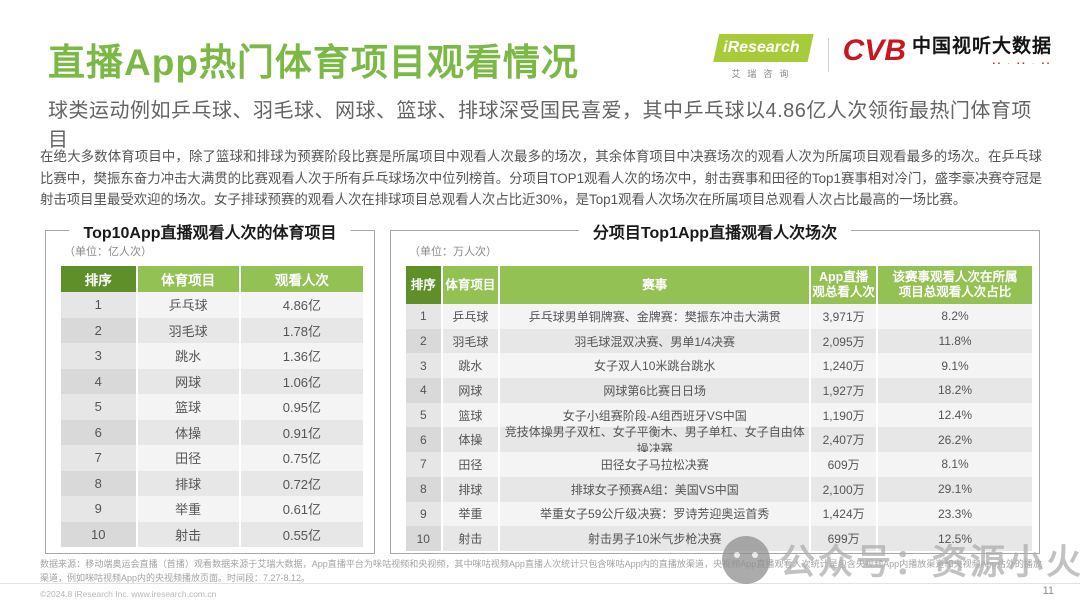 The height and width of the screenshot is (608, 1080). I want to click on cvb-logo: CVB 中国视听大数据 ▪▪ · ▪▪ · ▪▪, so click(947, 51).